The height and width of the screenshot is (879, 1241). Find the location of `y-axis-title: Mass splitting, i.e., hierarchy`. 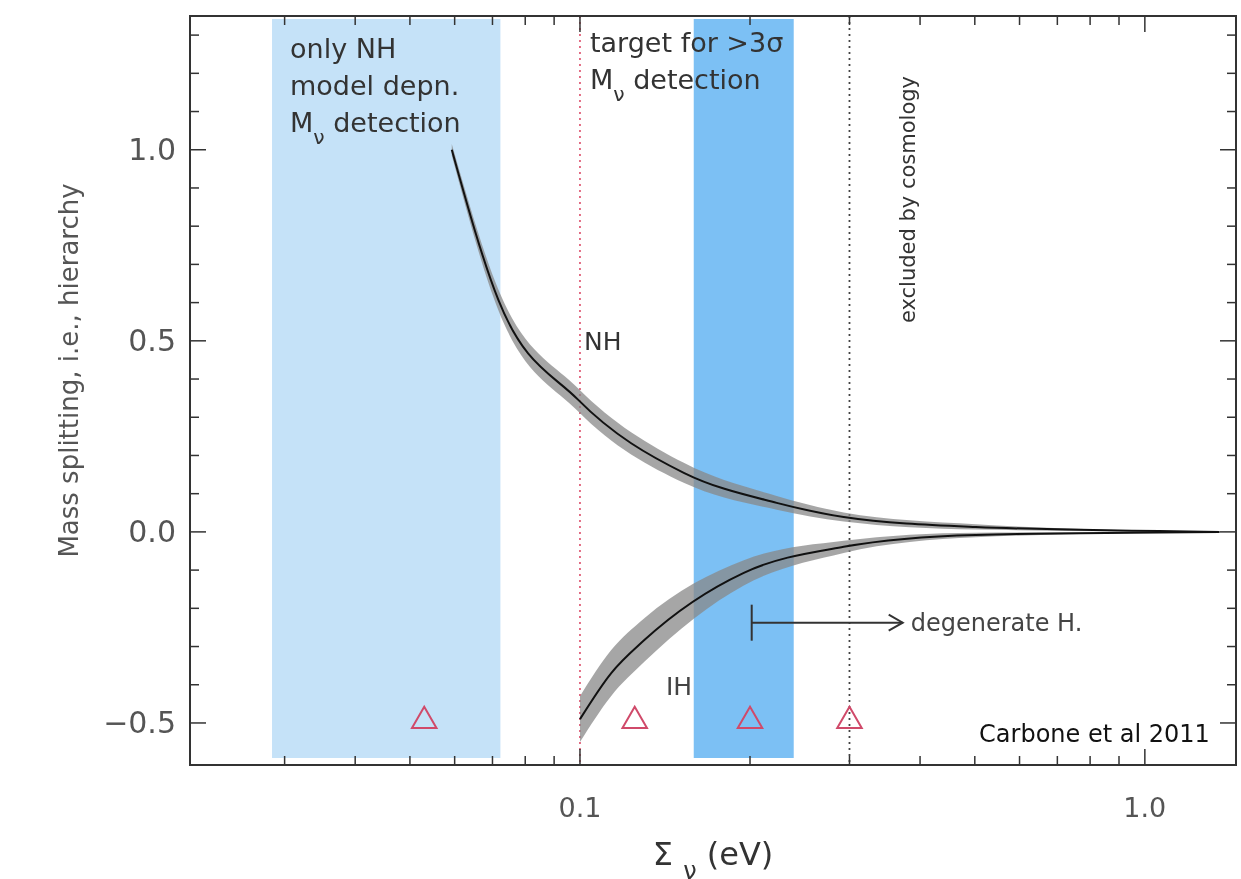

y-axis-title: Mass splitting, i.e., hierarchy is located at coordinates (69, 370).